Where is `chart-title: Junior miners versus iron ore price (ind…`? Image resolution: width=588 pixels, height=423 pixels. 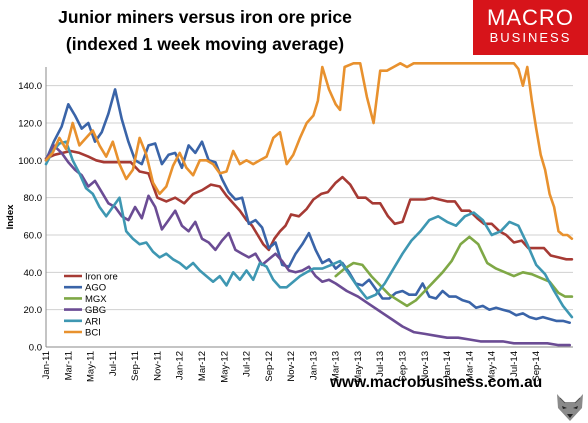
chart-title: Junior miners versus iron ore price (ind… is located at coordinates (205, 31).